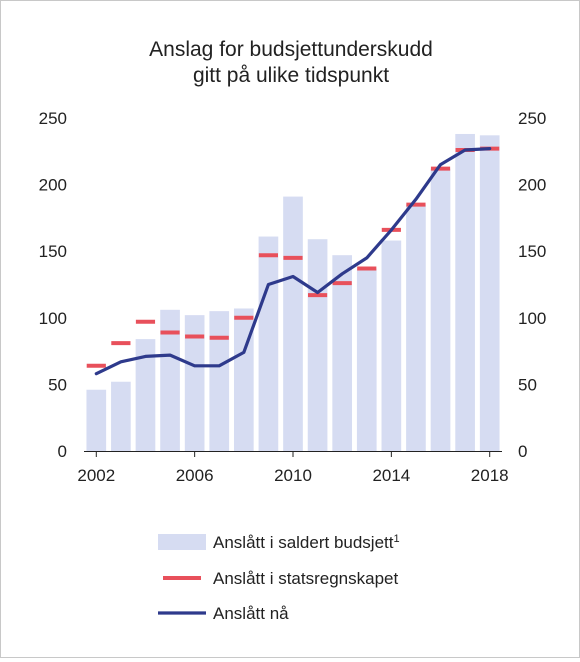  I want to click on legend-label-naa: Anslått nå, so click(251, 613).